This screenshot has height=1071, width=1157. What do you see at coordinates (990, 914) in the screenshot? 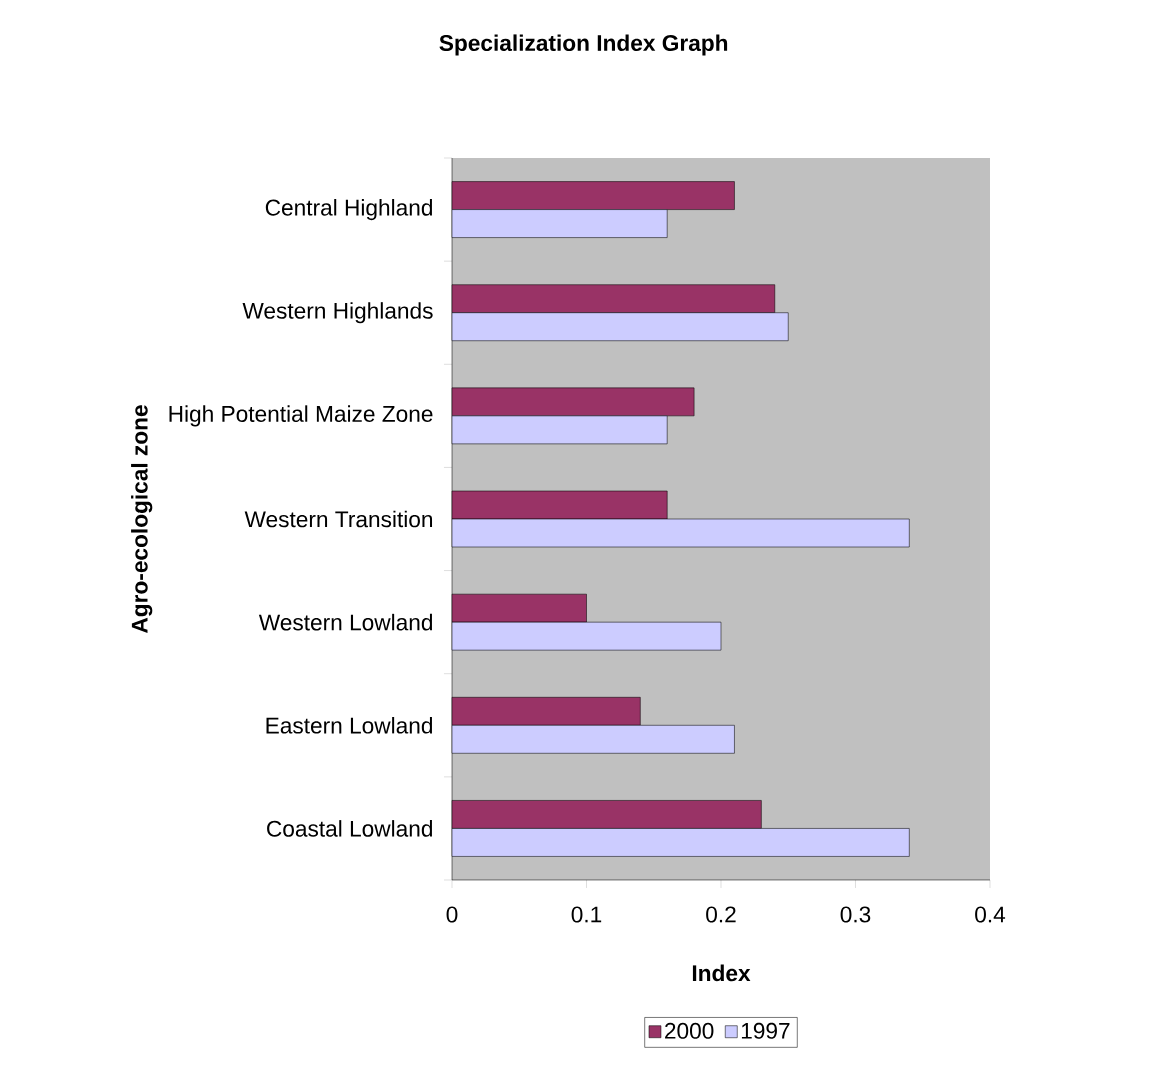
I see `x-tick-label: 0.4` at bounding box center [990, 914].